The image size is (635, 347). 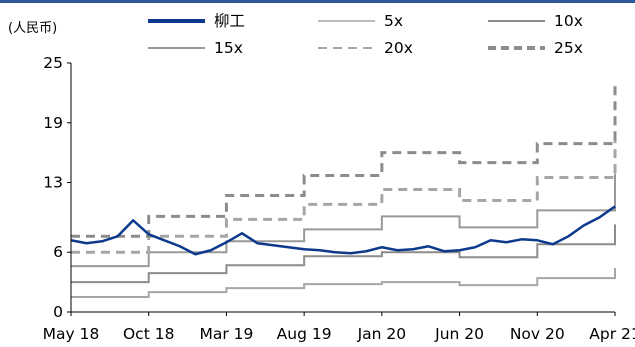 I want to click on legend-label-20x: 20x, so click(x=398, y=48).